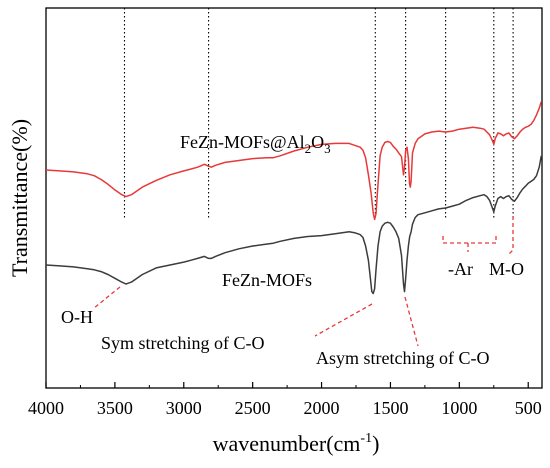  I want to click on annotation-o-h: O-H, so click(91, 306).